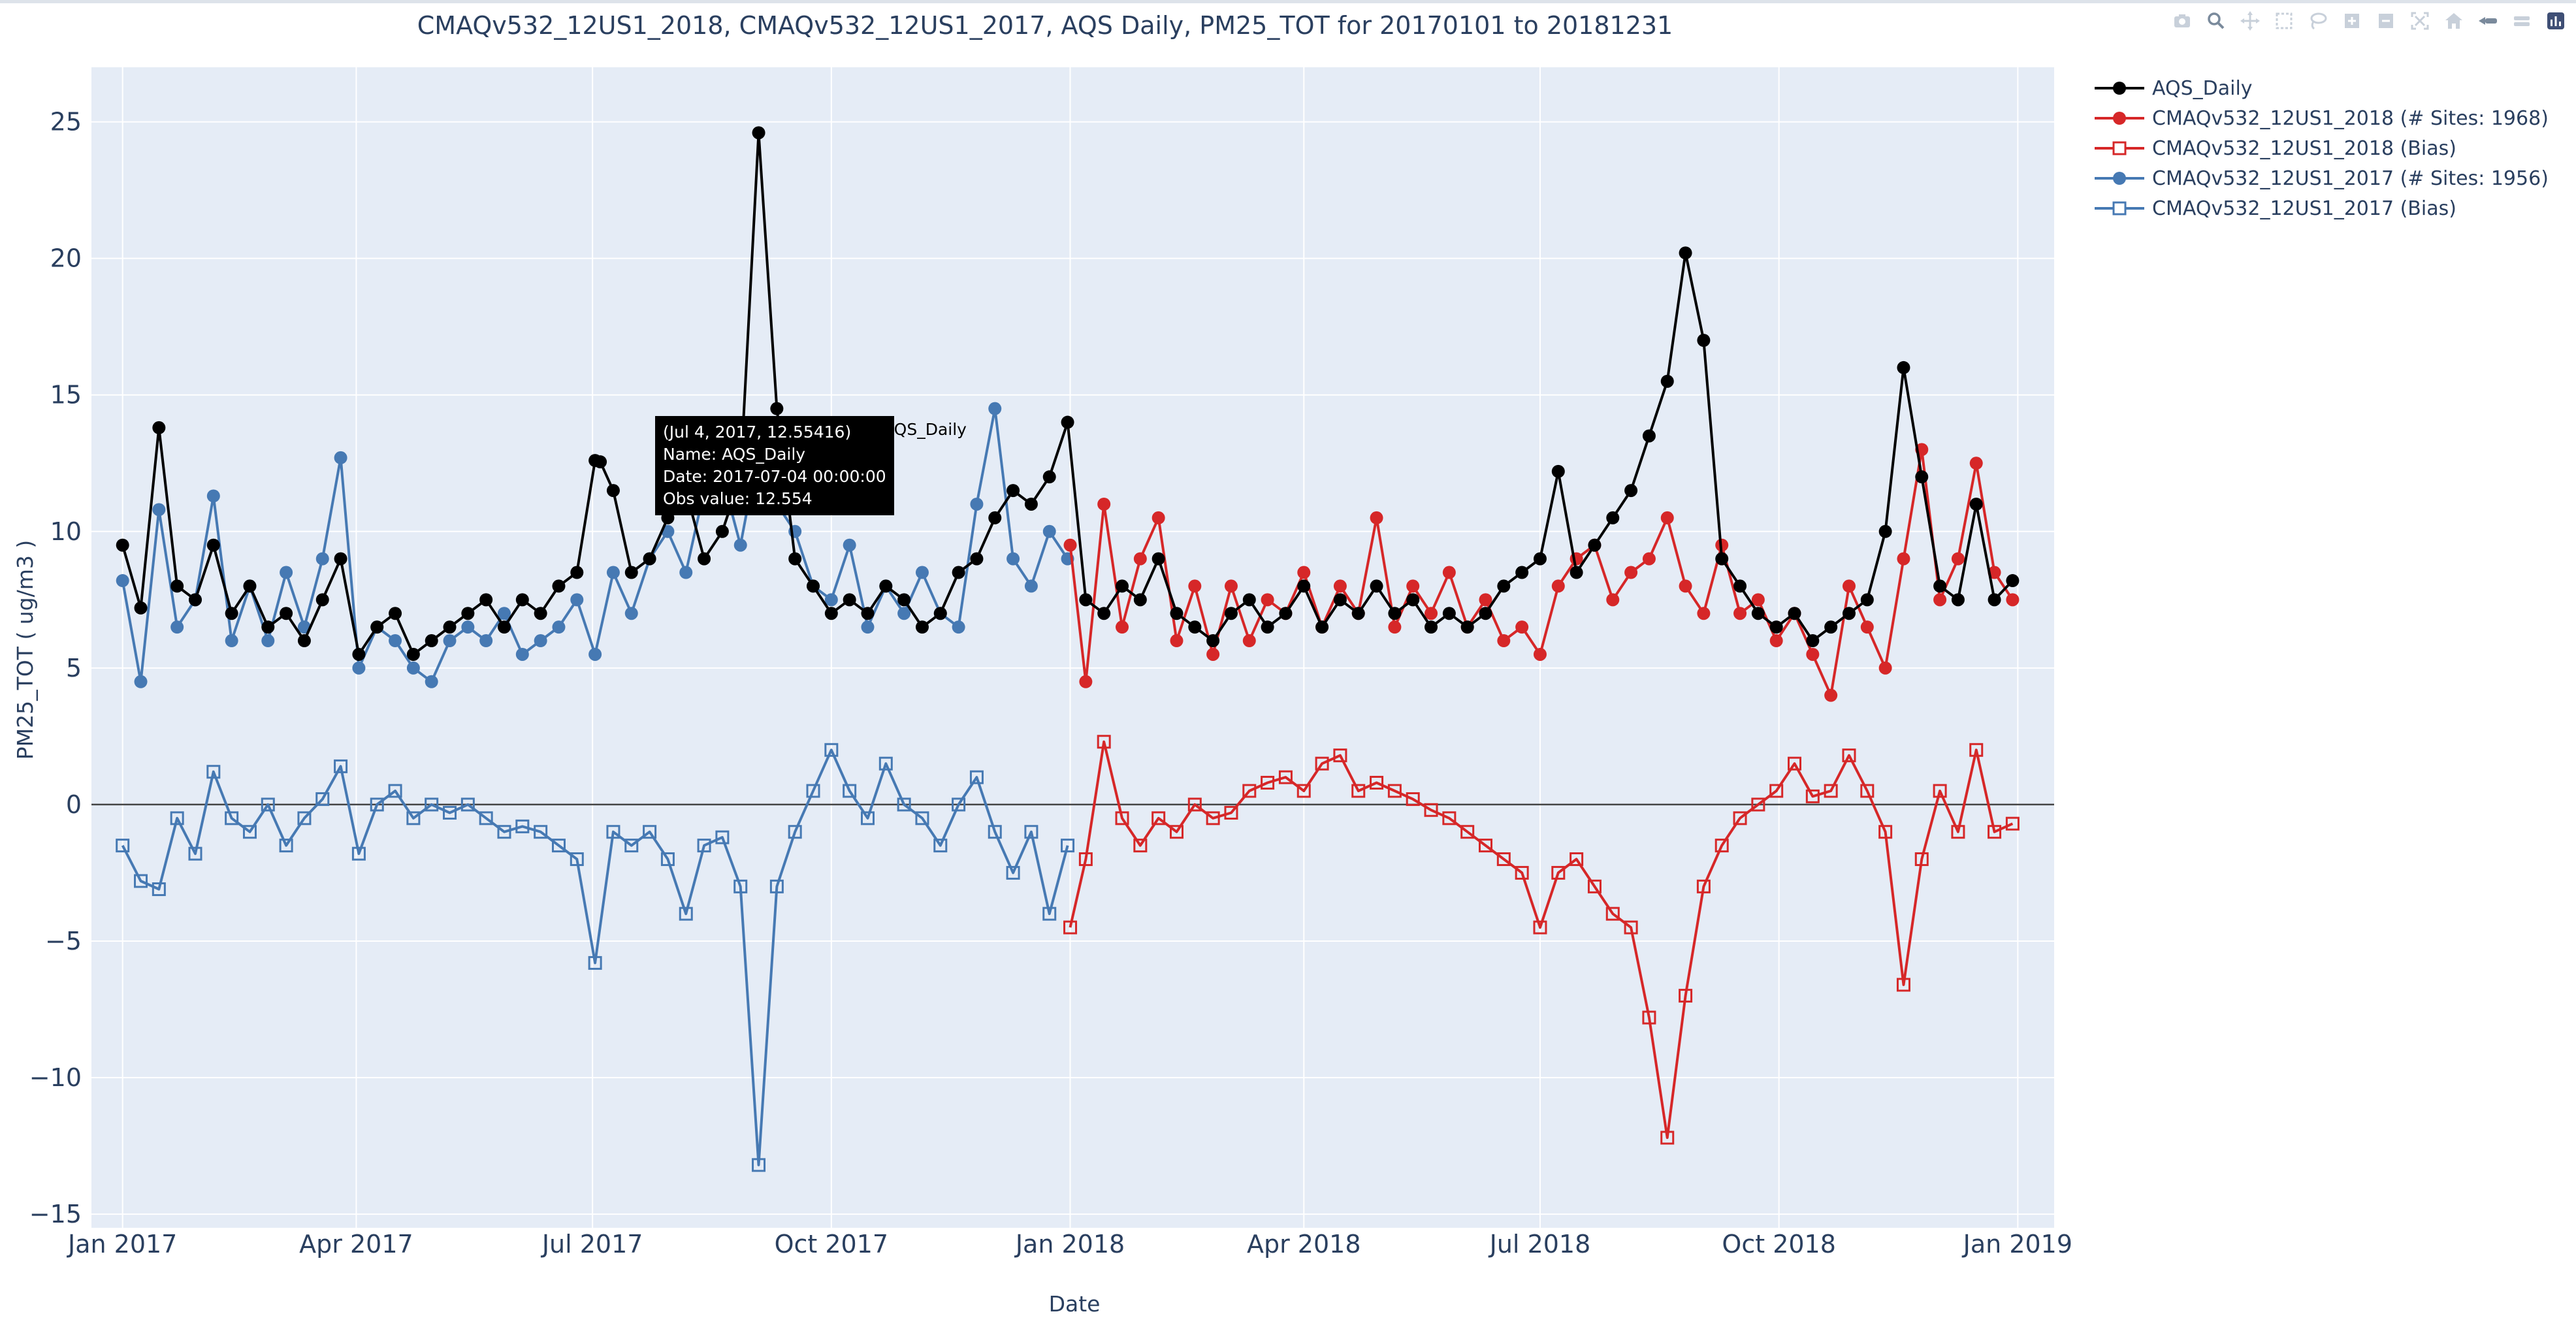 The width and height of the screenshot is (2576, 1331). Describe the element at coordinates (2321, 208) in the screenshot. I see `legend-item: CMAQv532_12US1_2017 (Bias)` at that location.